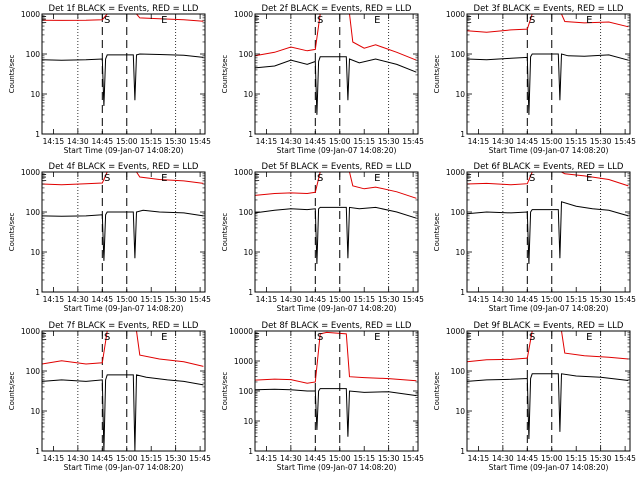 The height and width of the screenshot is (480, 640). What do you see at coordinates (549, 326) in the screenshot?
I see `chart-title: Det 9f BLACK = Events, RED = LLD` at bounding box center [549, 326].